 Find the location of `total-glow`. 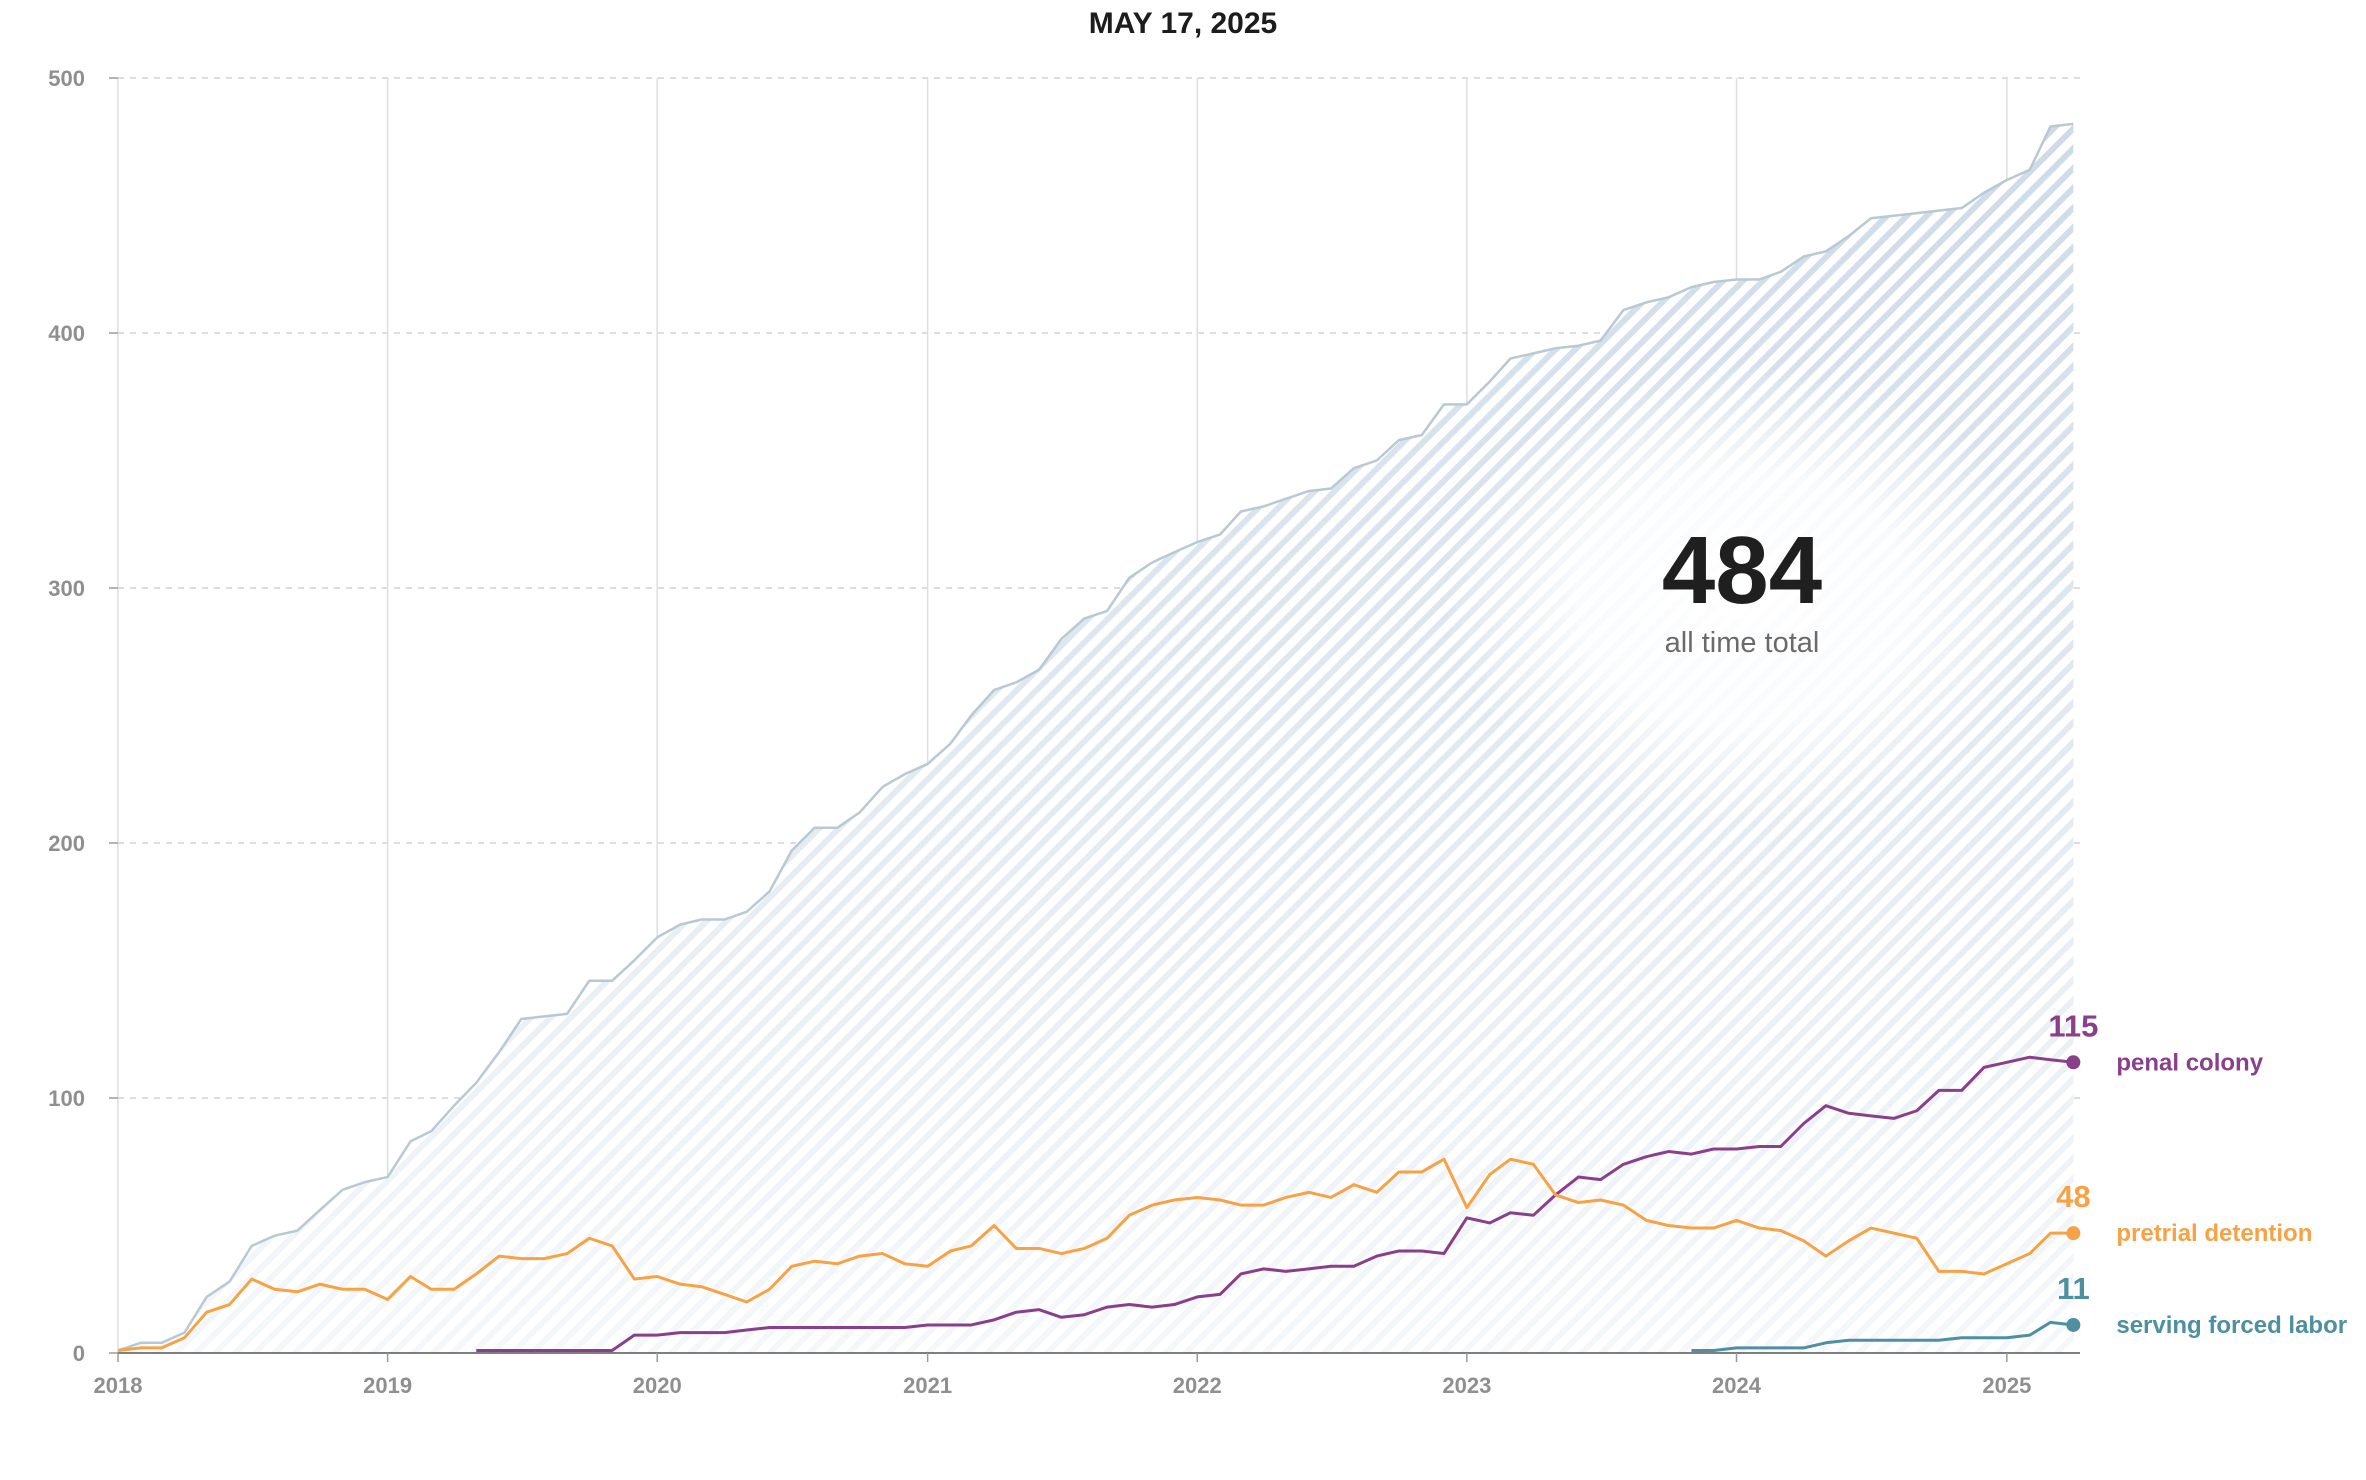

total-glow is located at coordinates (1742, 595).